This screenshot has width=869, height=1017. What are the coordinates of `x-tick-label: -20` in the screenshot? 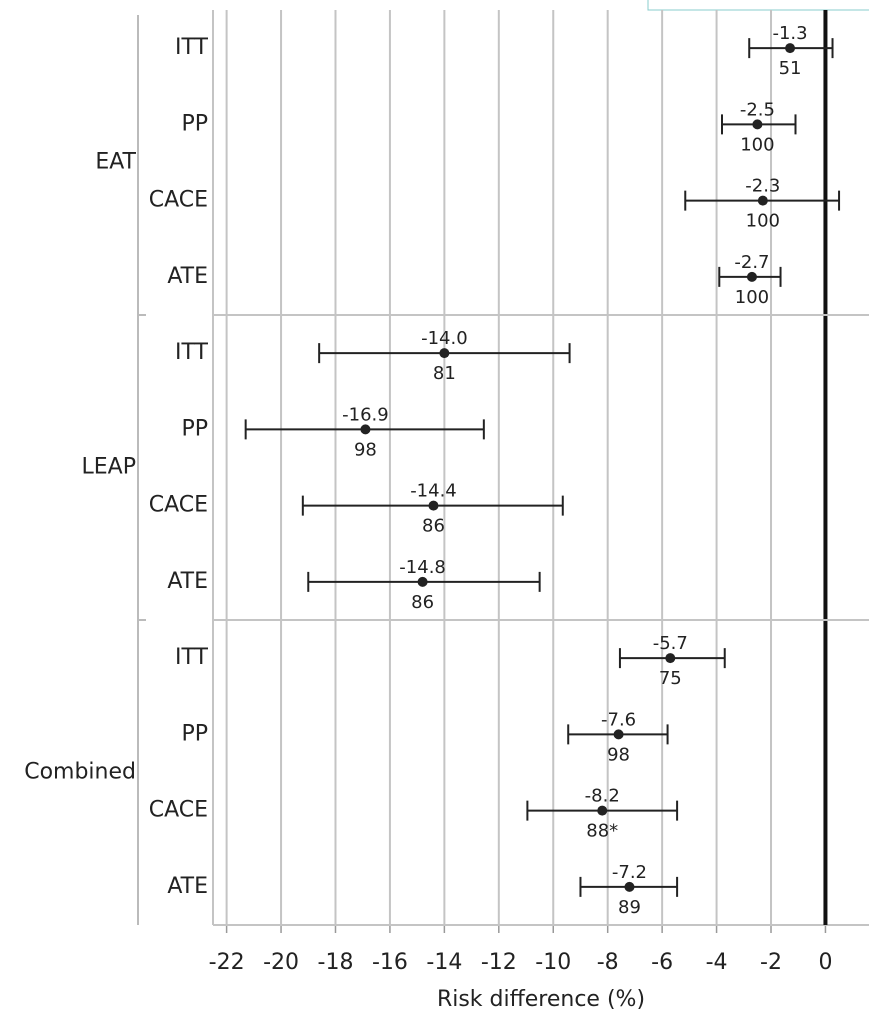 It's located at (281, 962).